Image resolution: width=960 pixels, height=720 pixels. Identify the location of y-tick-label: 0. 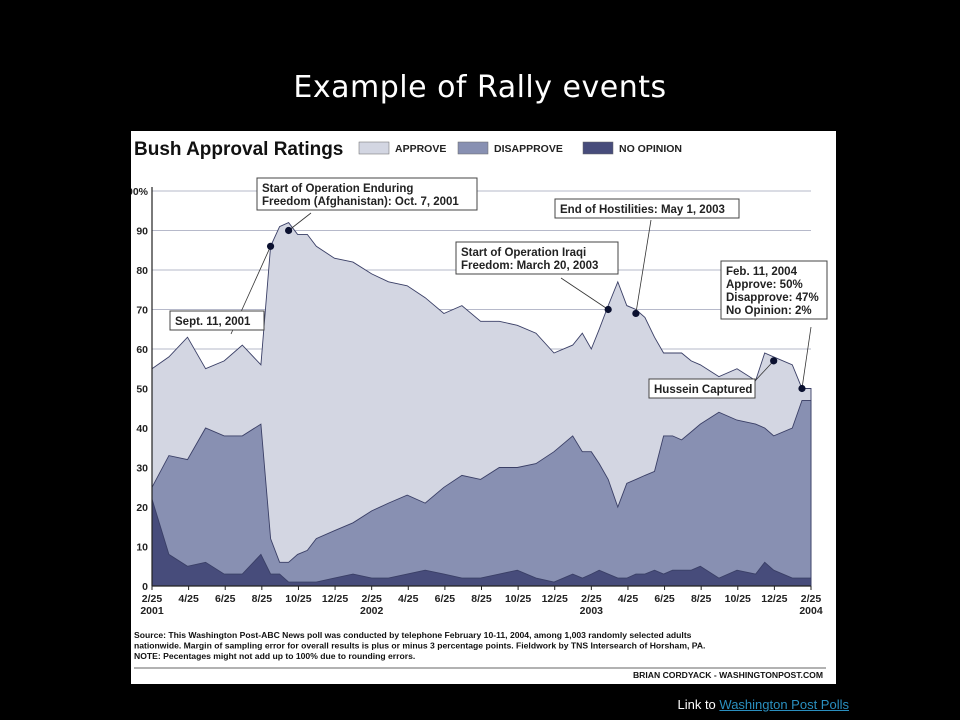
(145, 587).